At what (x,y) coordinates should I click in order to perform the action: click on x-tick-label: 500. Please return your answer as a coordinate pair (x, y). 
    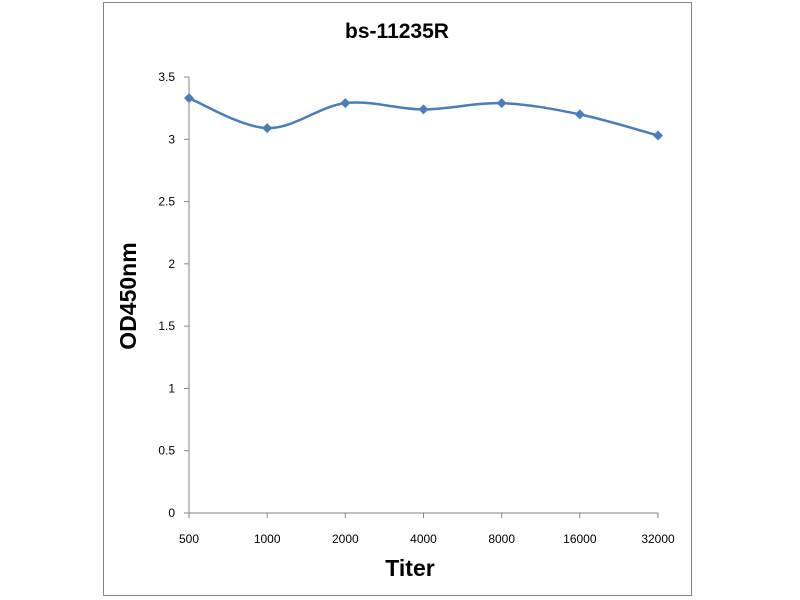
    Looking at the image, I should click on (189, 539).